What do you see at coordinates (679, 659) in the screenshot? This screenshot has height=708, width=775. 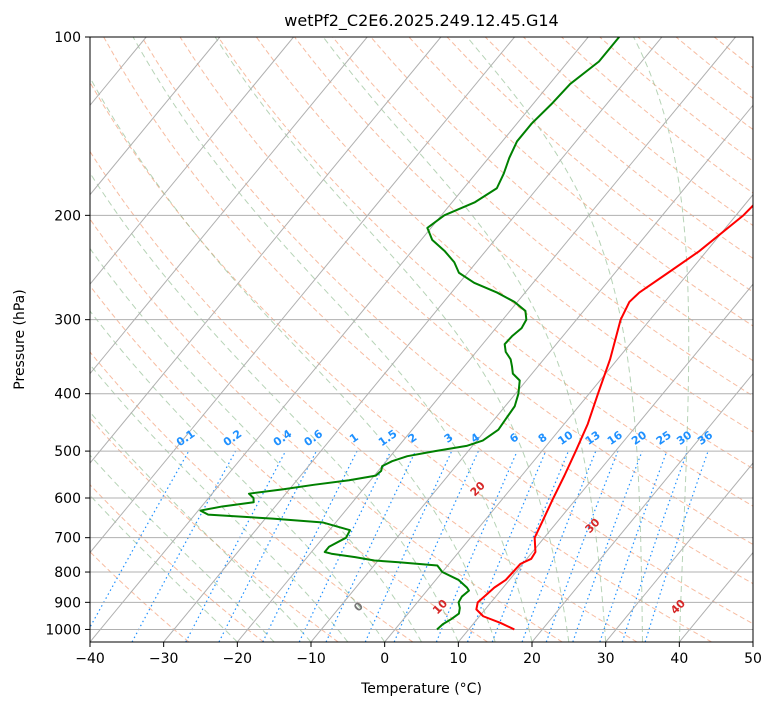 I see `x-tick-label: 40` at bounding box center [679, 659].